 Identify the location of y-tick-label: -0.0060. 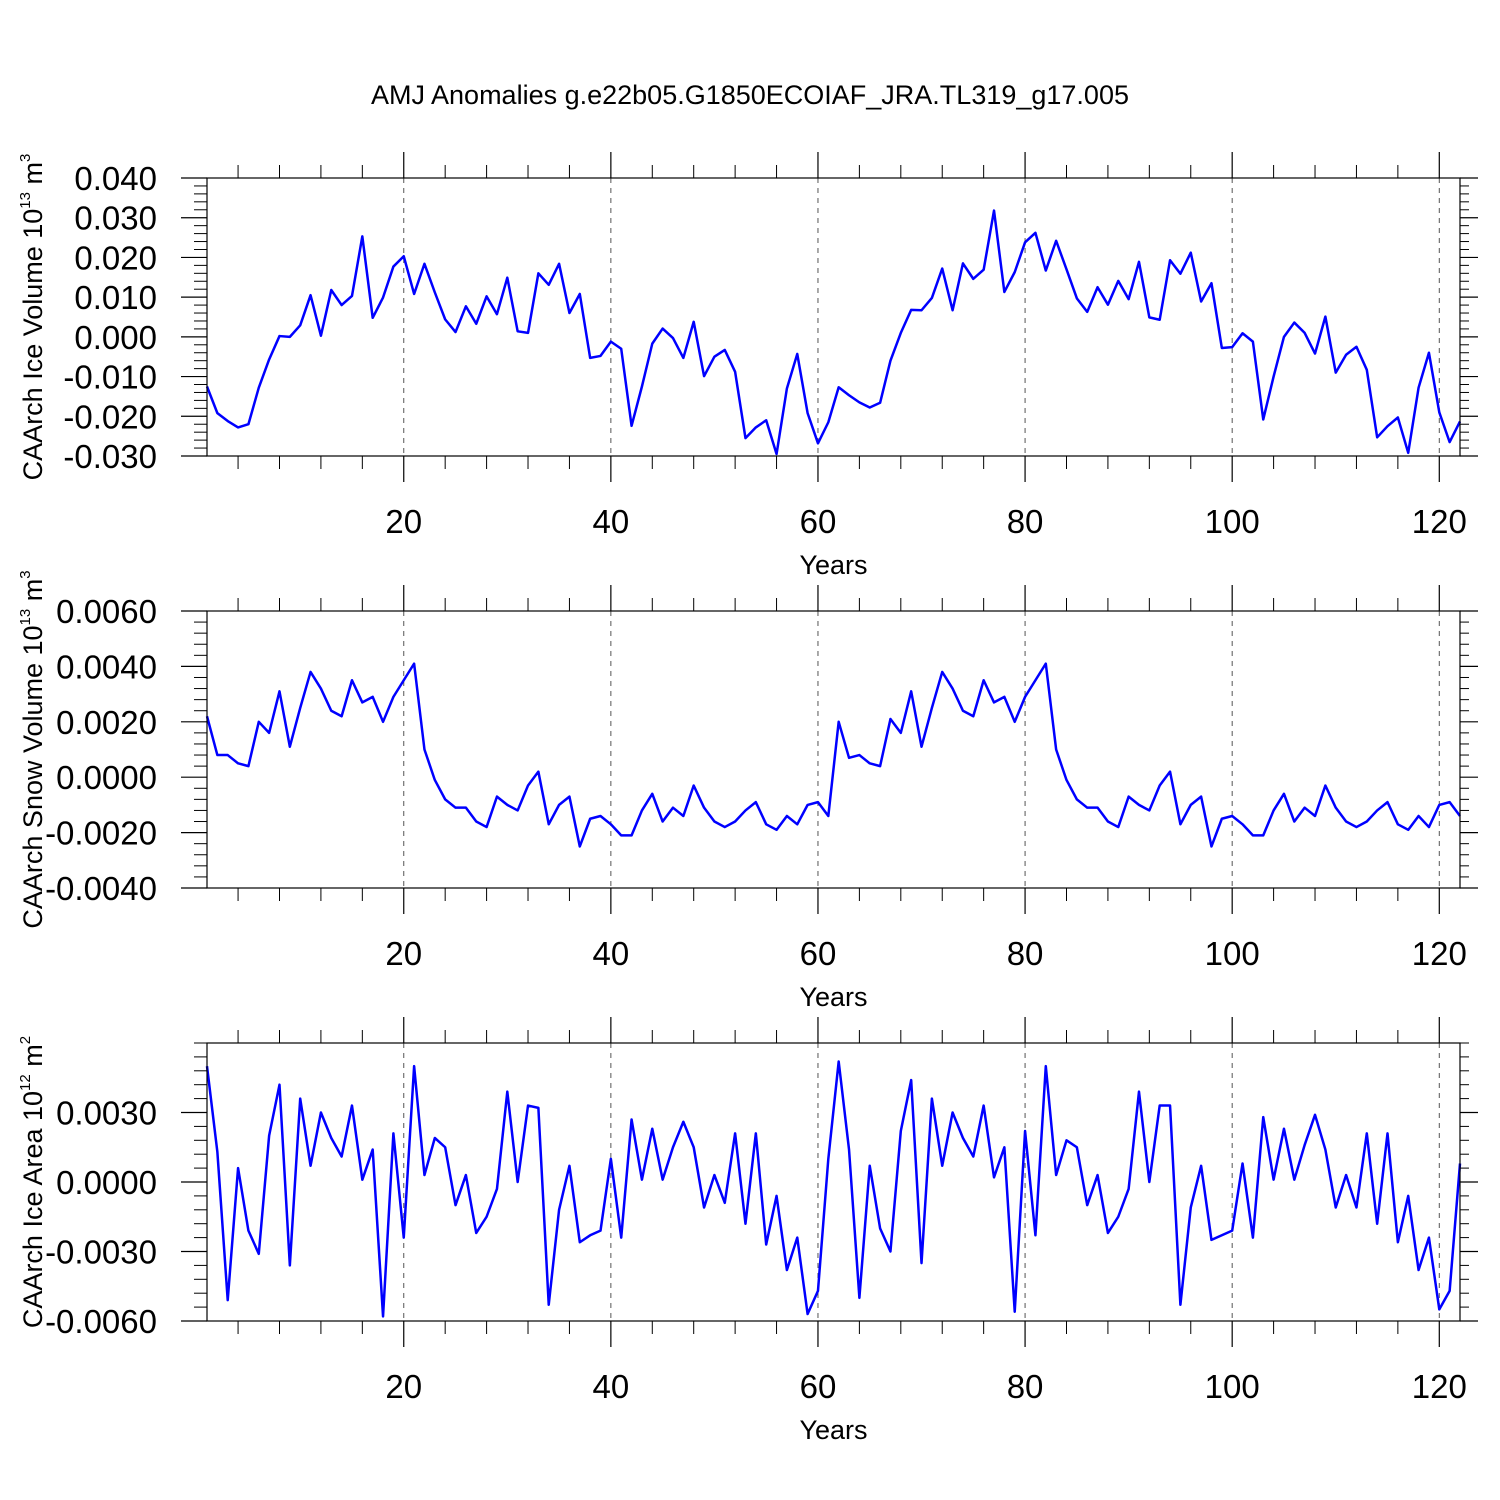
(101, 1321).